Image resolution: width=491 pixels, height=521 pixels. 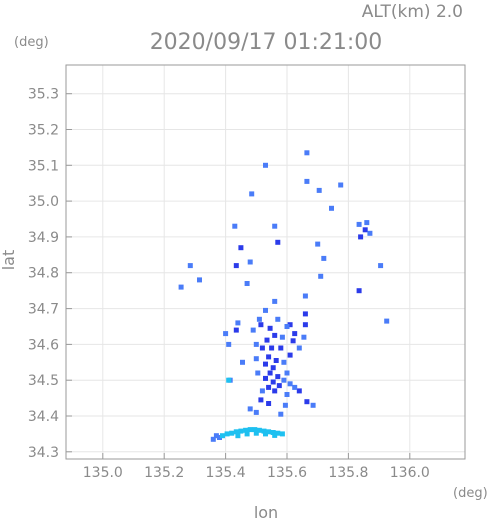 I want to click on y-tick-label: 35.2, so click(x=43, y=131).